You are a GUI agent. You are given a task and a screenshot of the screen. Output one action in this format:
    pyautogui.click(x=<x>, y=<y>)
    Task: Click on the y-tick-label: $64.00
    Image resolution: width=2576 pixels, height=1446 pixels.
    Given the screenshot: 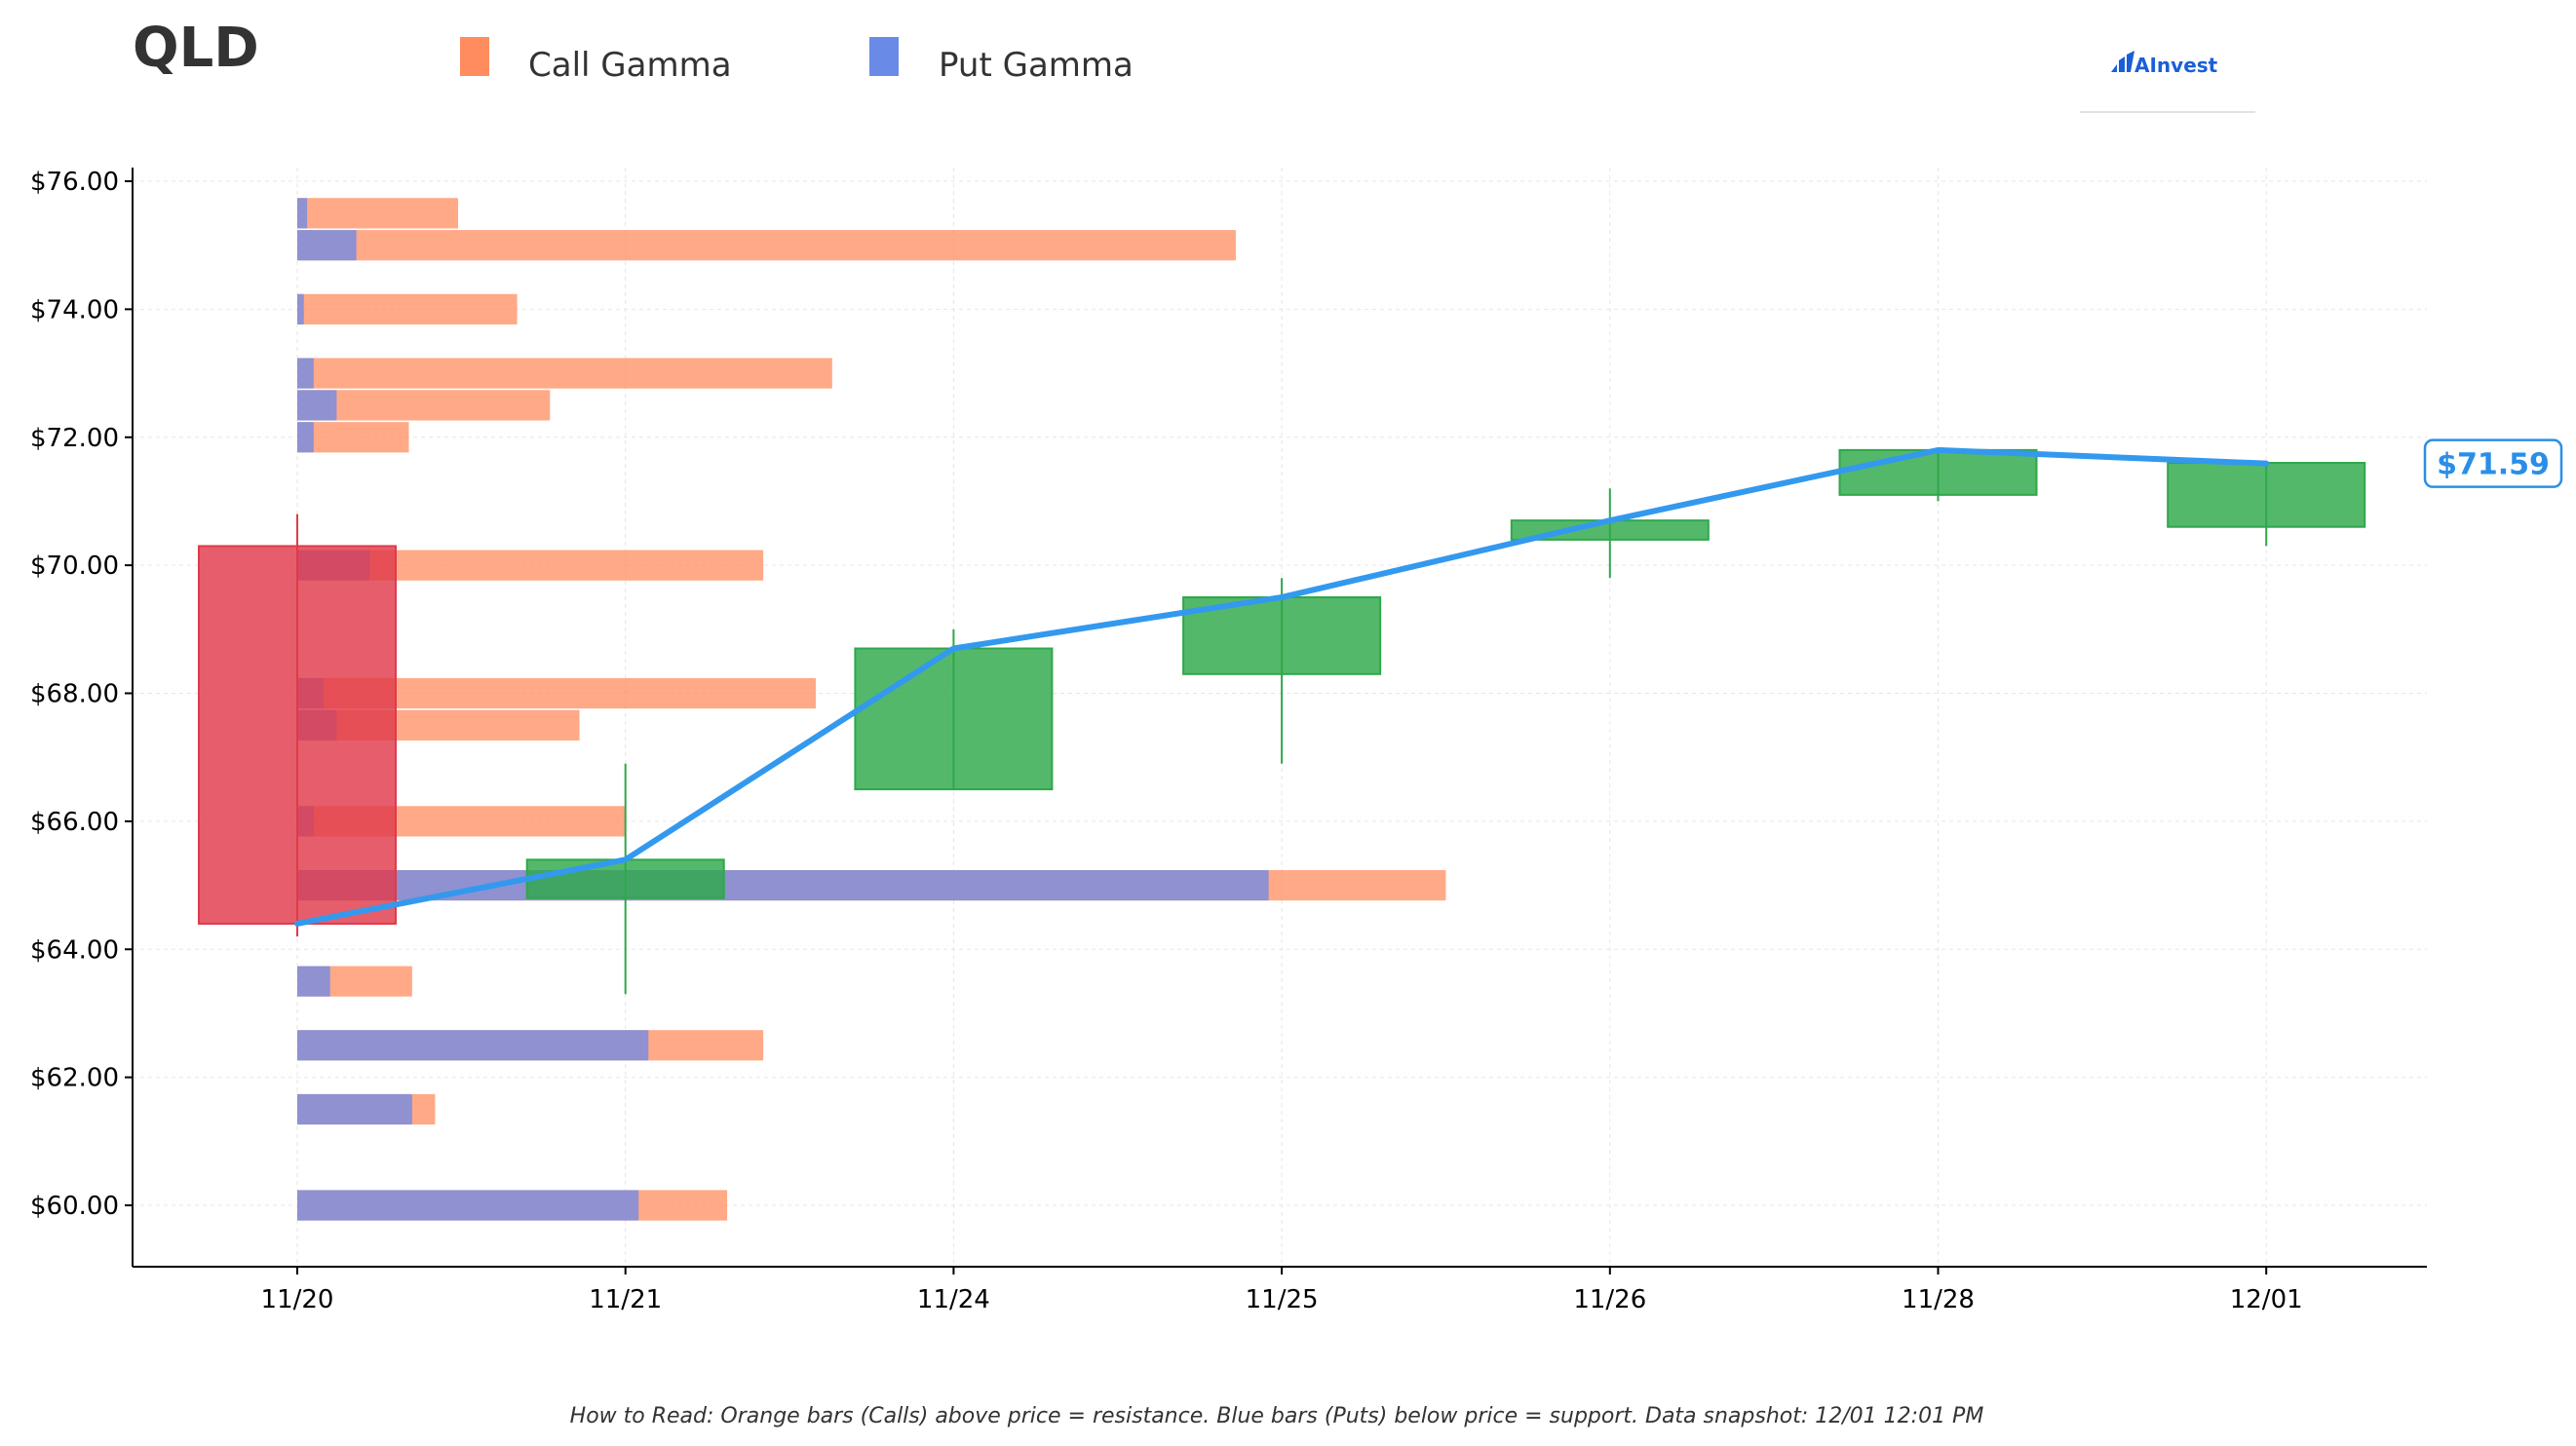 What is the action you would take?
    pyautogui.click(x=74, y=950)
    